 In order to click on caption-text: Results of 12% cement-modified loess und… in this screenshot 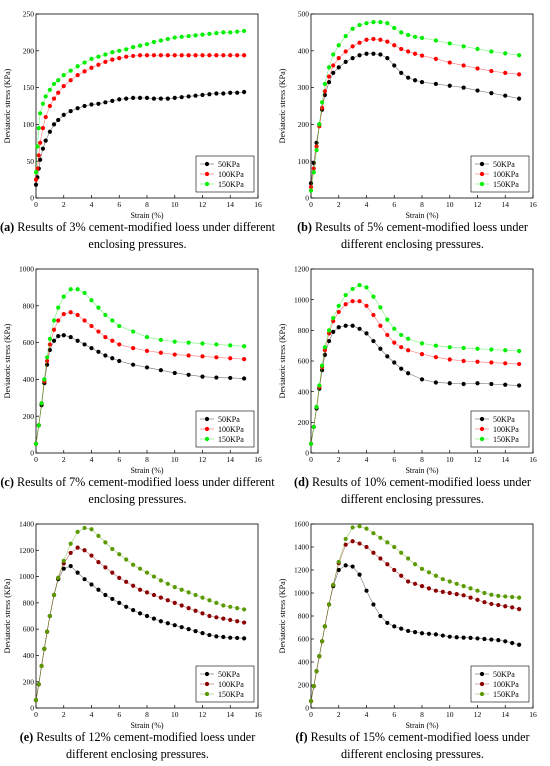, I will do `click(146, 745)`.